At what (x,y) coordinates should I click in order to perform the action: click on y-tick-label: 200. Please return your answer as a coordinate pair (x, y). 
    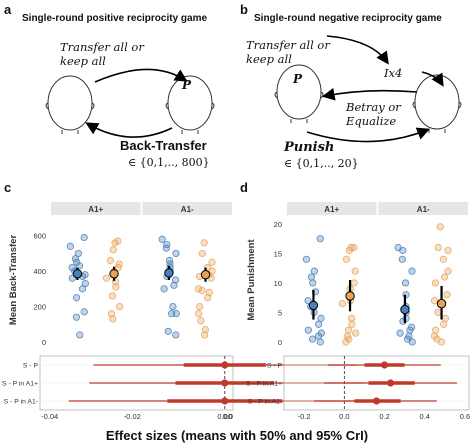
    Looking at the image, I should click on (39, 307).